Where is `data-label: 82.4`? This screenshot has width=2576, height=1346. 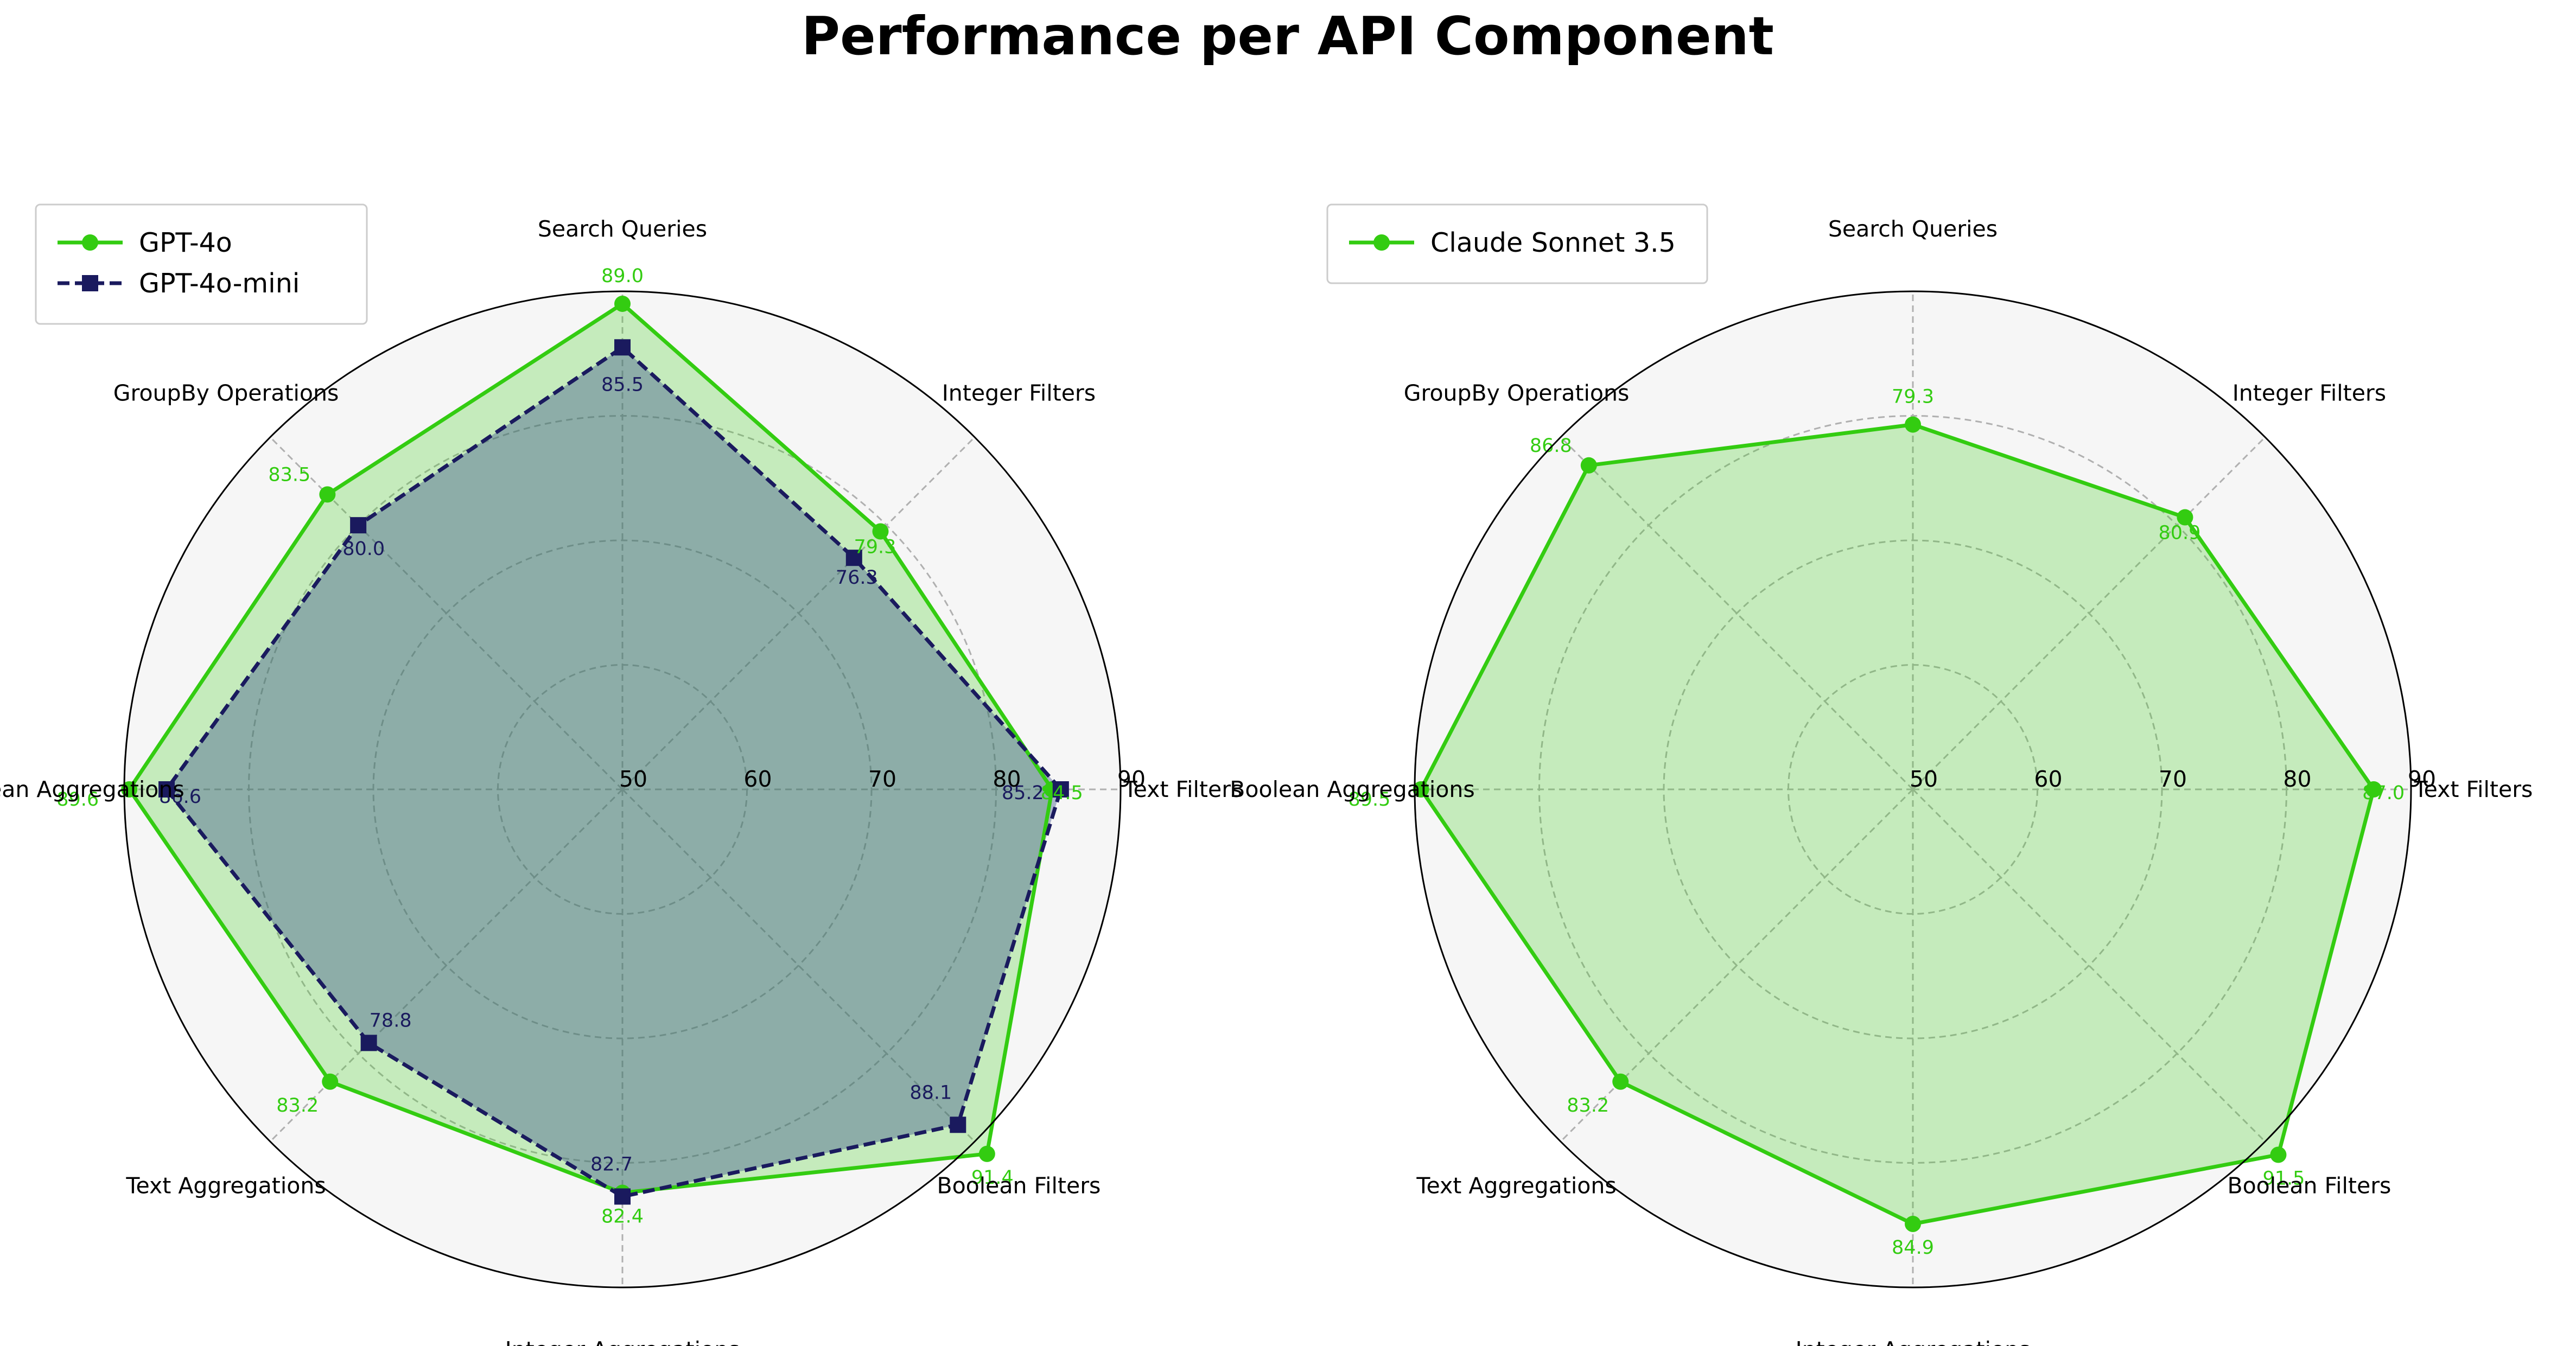
data-label: 82.4 is located at coordinates (623, 1217).